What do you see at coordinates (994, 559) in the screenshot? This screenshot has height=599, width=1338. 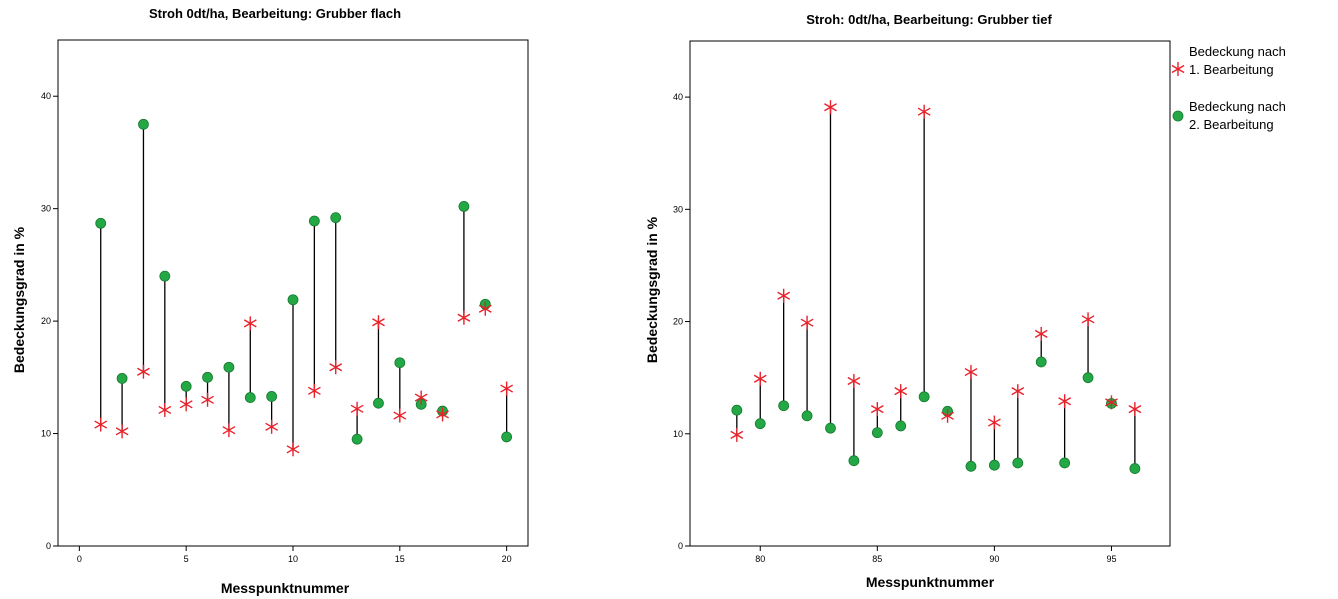 I see `x-tick-label: 90` at bounding box center [994, 559].